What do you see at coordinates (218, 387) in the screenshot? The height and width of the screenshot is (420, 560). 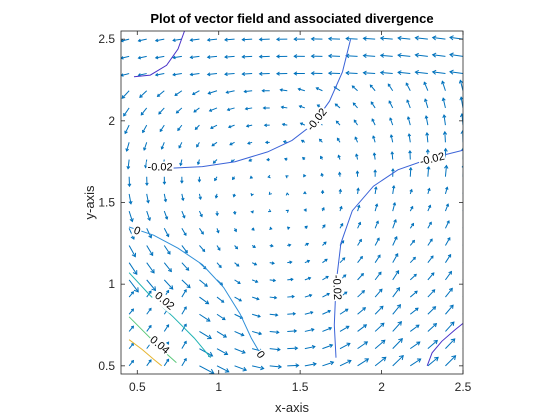 I see `x-tick-label: 1` at bounding box center [218, 387].